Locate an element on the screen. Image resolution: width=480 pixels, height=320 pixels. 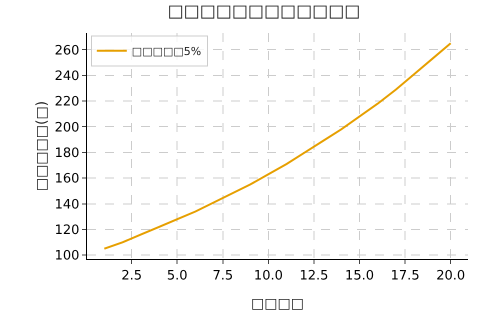
legend-label: □□□□□5% is located at coordinates (167, 51).